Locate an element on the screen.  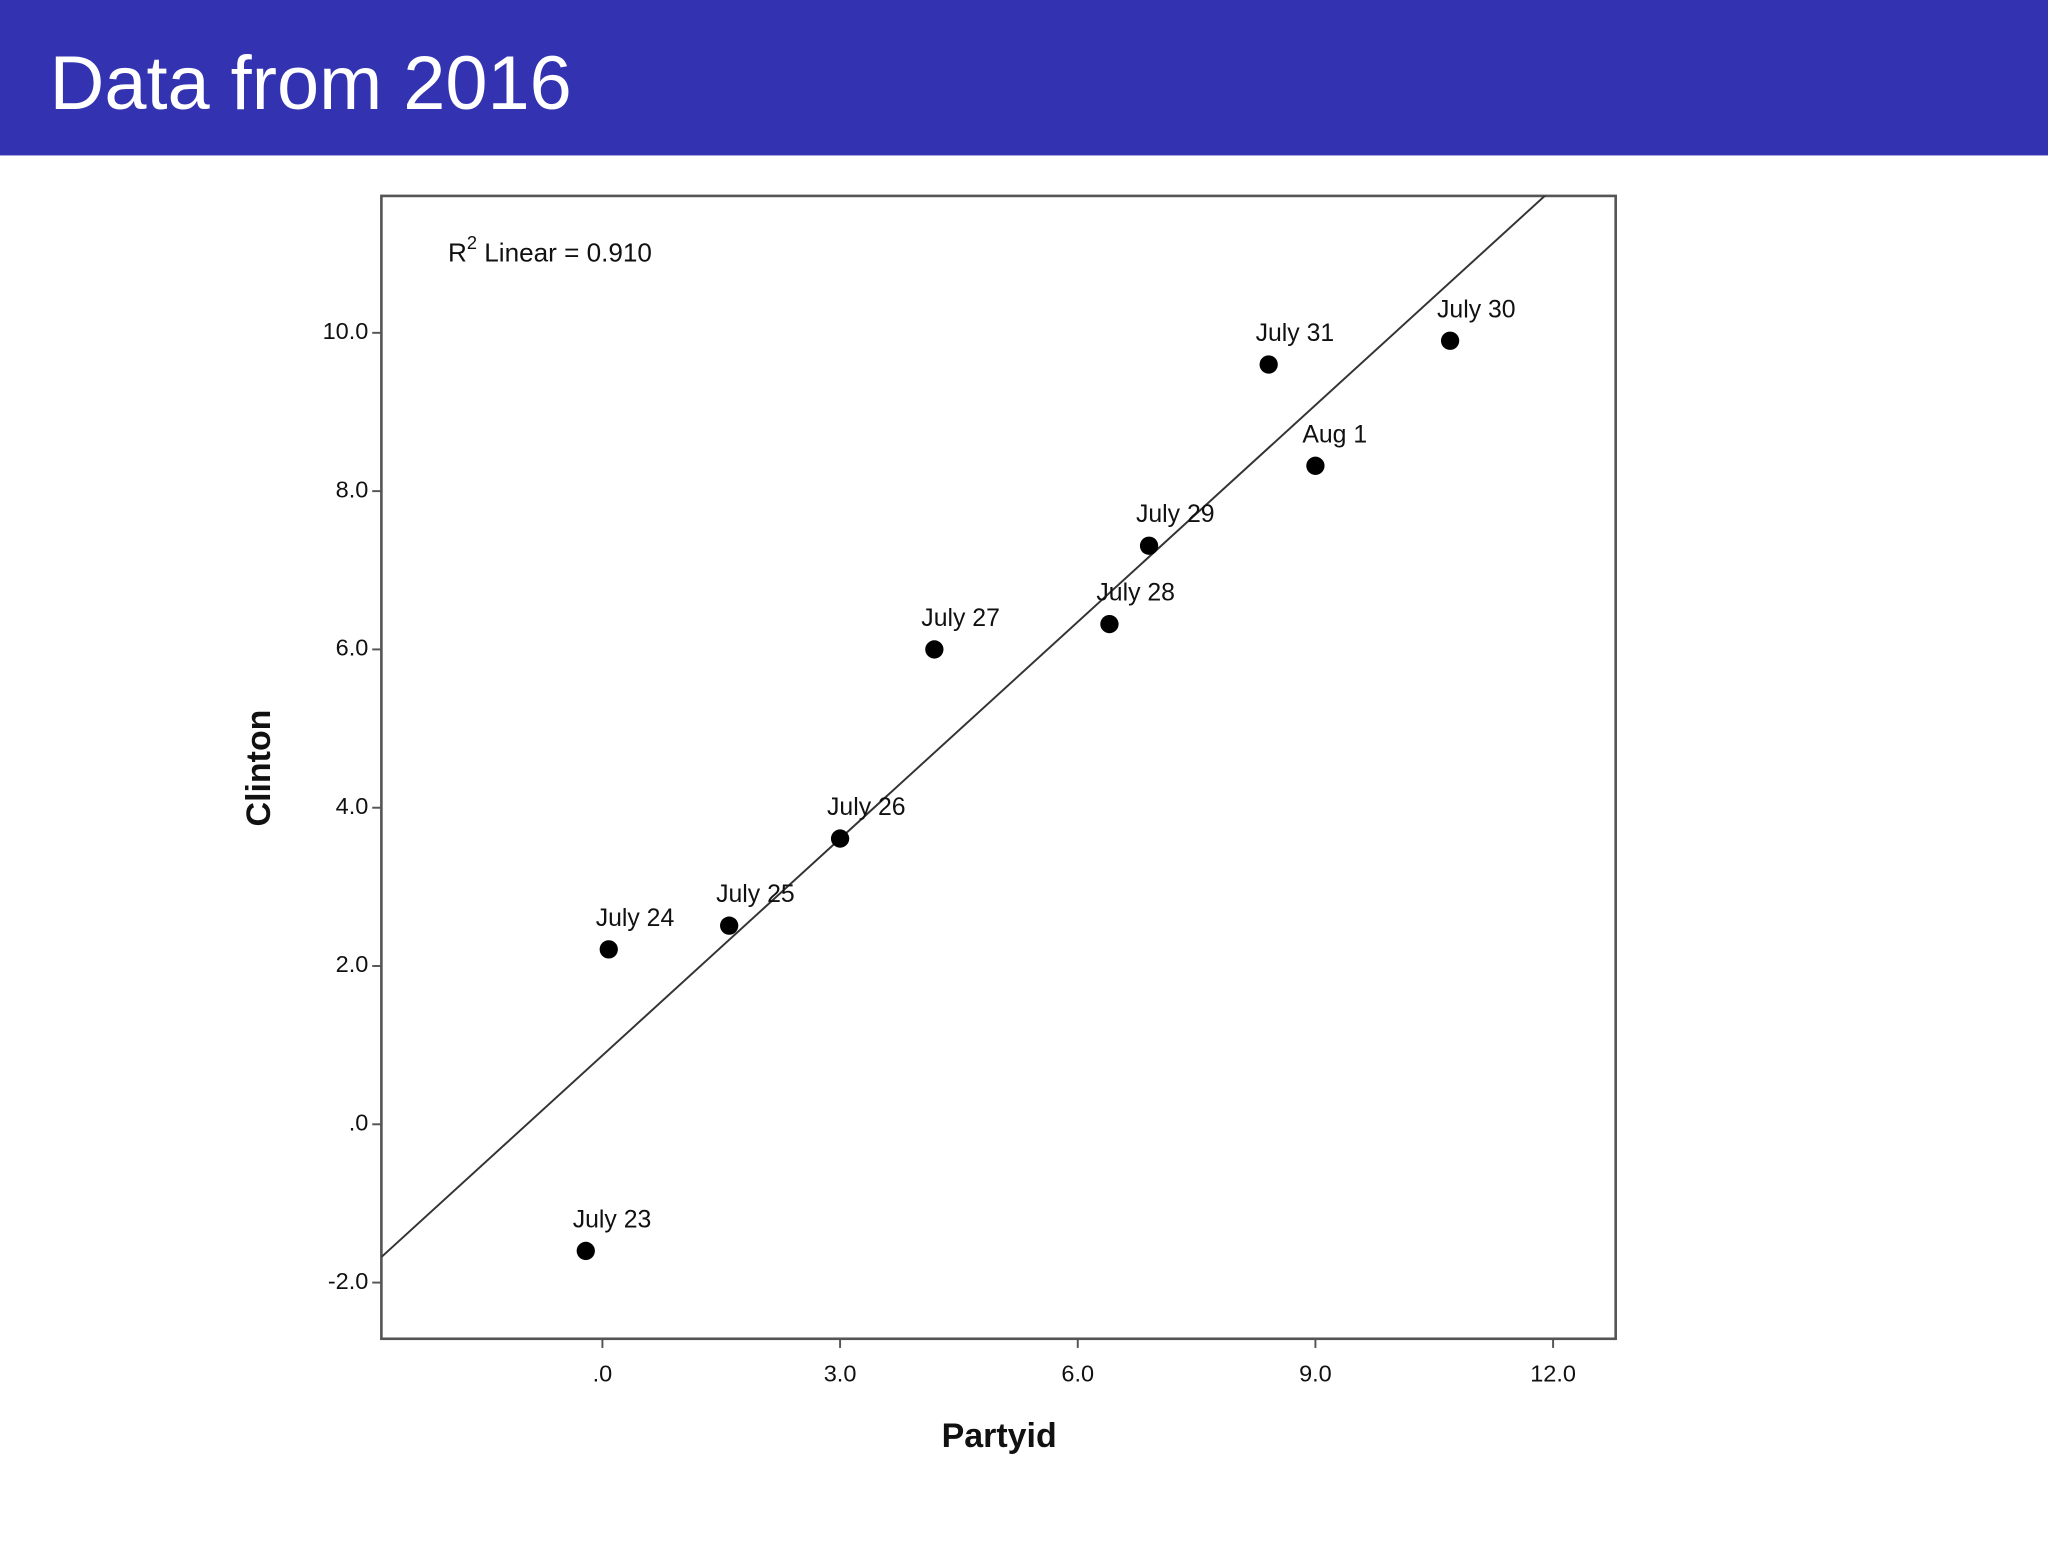
y-tick-label: .0 is located at coordinates (359, 1122).